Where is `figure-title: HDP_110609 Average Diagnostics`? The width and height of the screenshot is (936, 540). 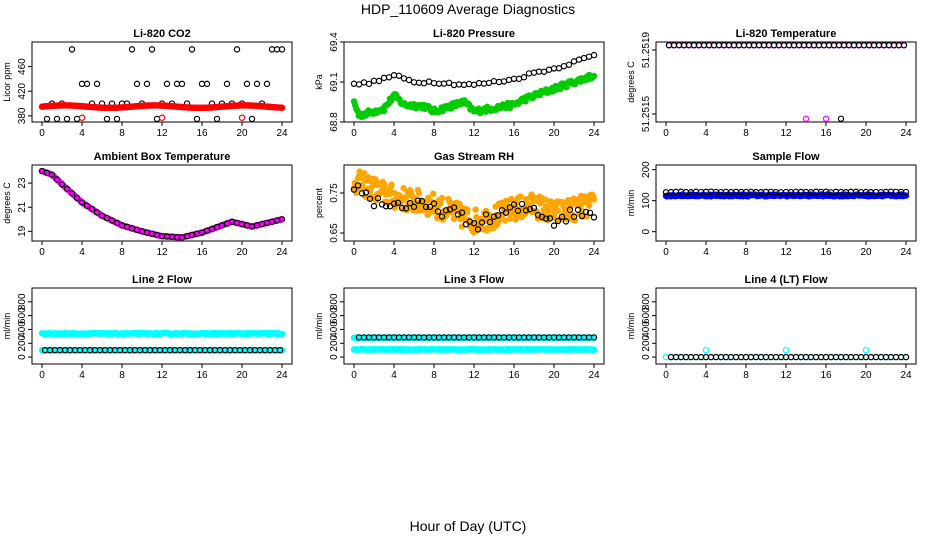 figure-title: HDP_110609 Average Diagnostics is located at coordinates (468, 9).